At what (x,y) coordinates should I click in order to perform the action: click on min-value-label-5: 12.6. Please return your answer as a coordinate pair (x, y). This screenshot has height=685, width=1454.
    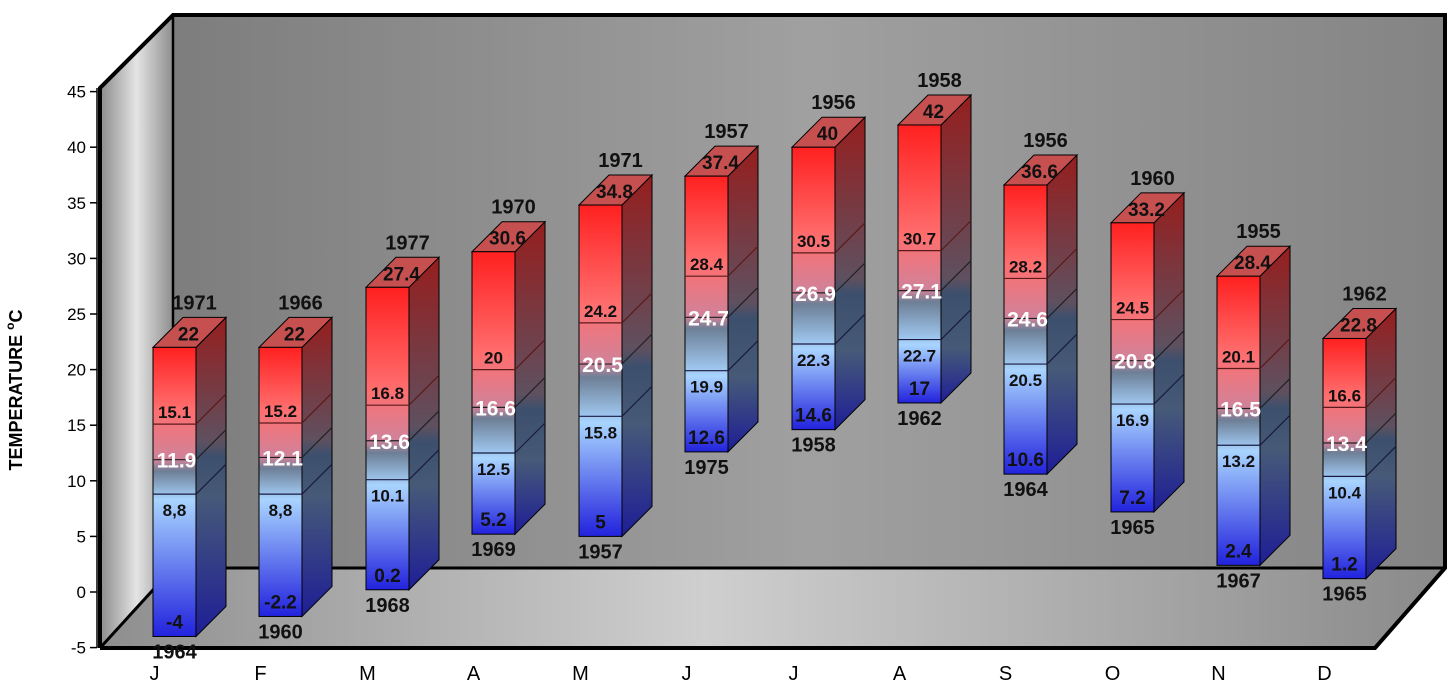
    Looking at the image, I should click on (706, 438).